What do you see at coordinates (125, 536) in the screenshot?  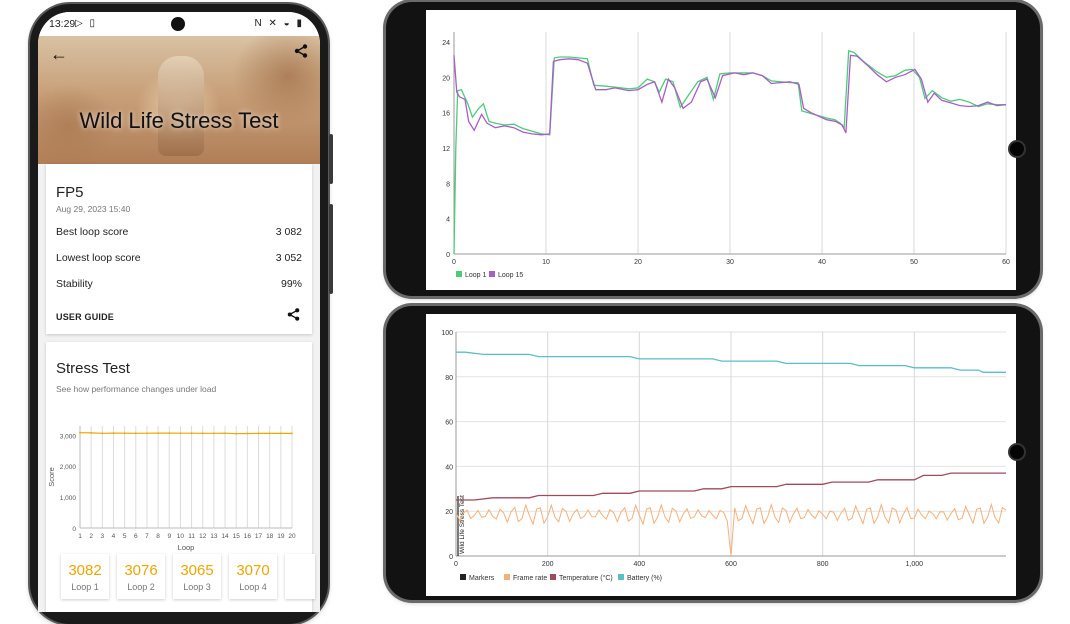 I see `x-tick-label: 5` at bounding box center [125, 536].